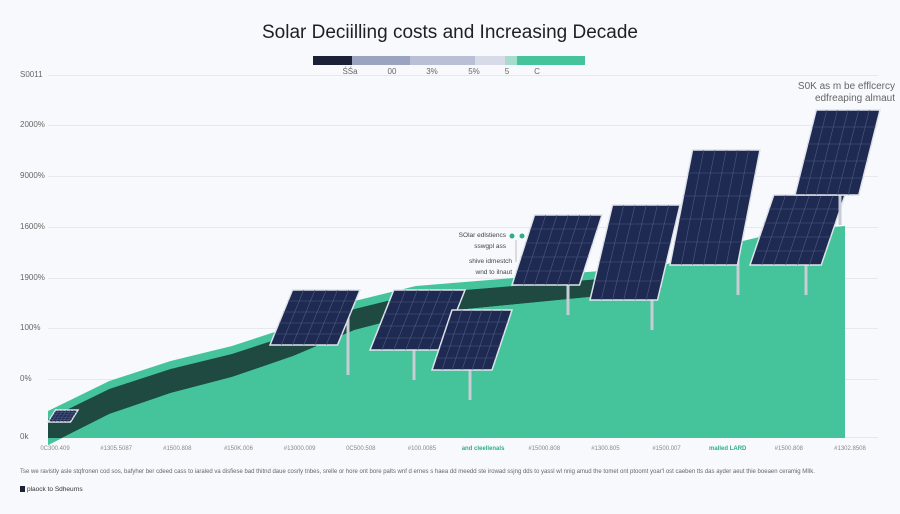 The width and height of the screenshot is (900, 514). I want to click on x-tick-label: #100.0085, so click(422, 449).